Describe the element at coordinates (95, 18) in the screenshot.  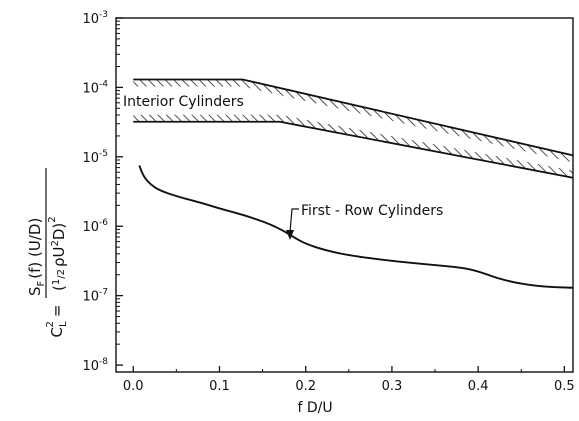
I see `y-tick-label: 10⁻³` at that location.